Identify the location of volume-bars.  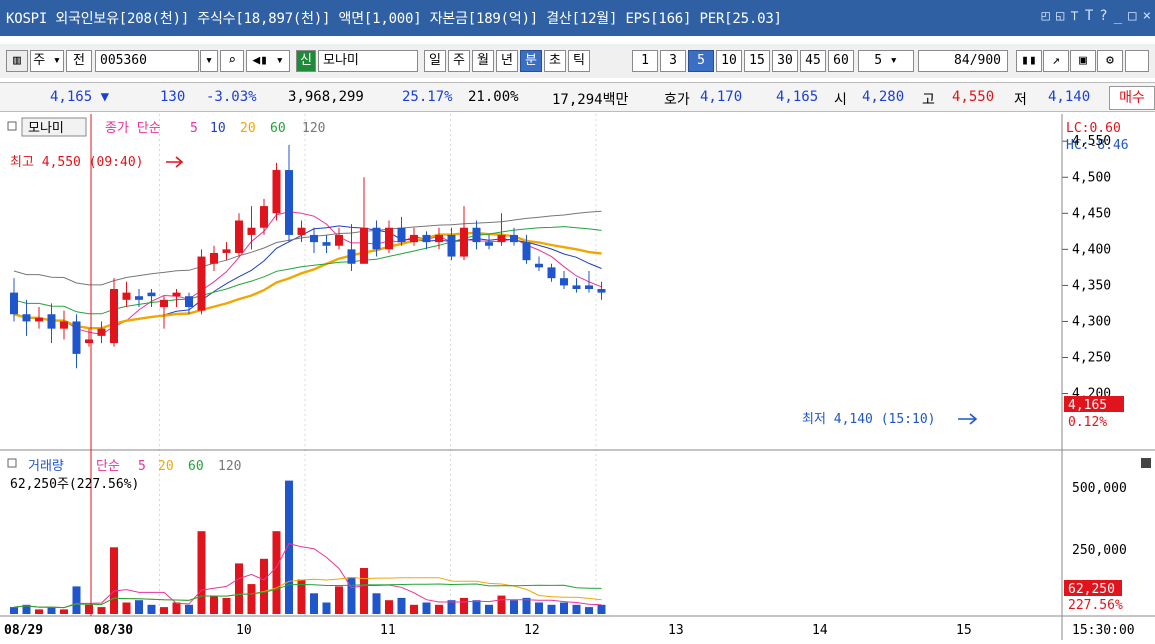
(308, 547).